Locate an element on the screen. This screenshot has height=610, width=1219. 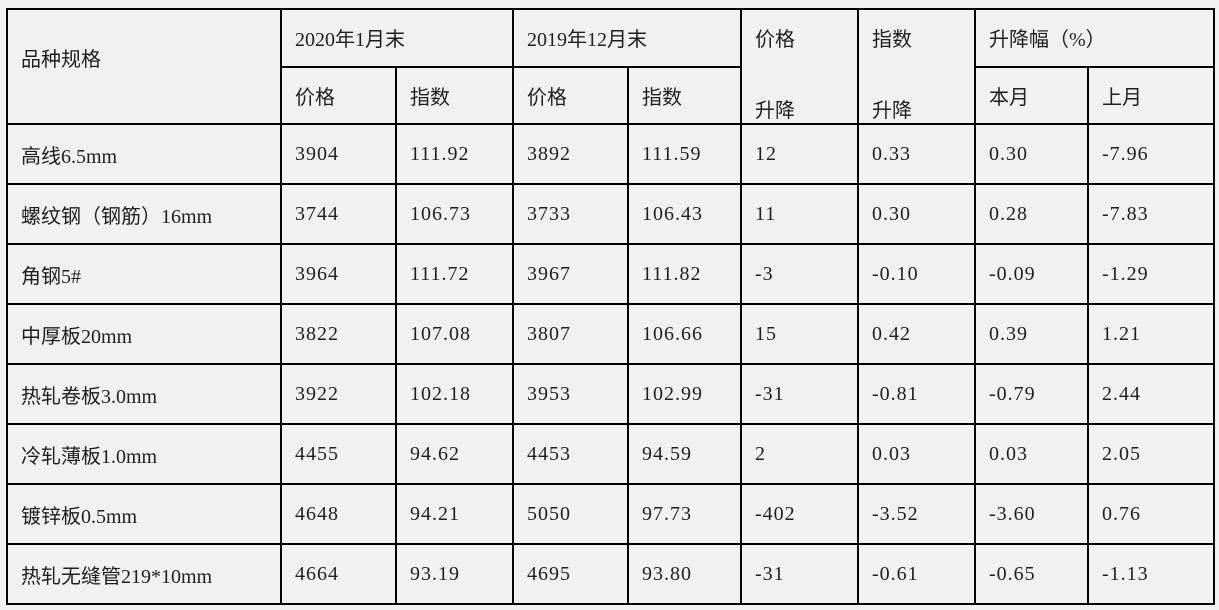
cell-product: 高线6.5mm is located at coordinates (144, 154).